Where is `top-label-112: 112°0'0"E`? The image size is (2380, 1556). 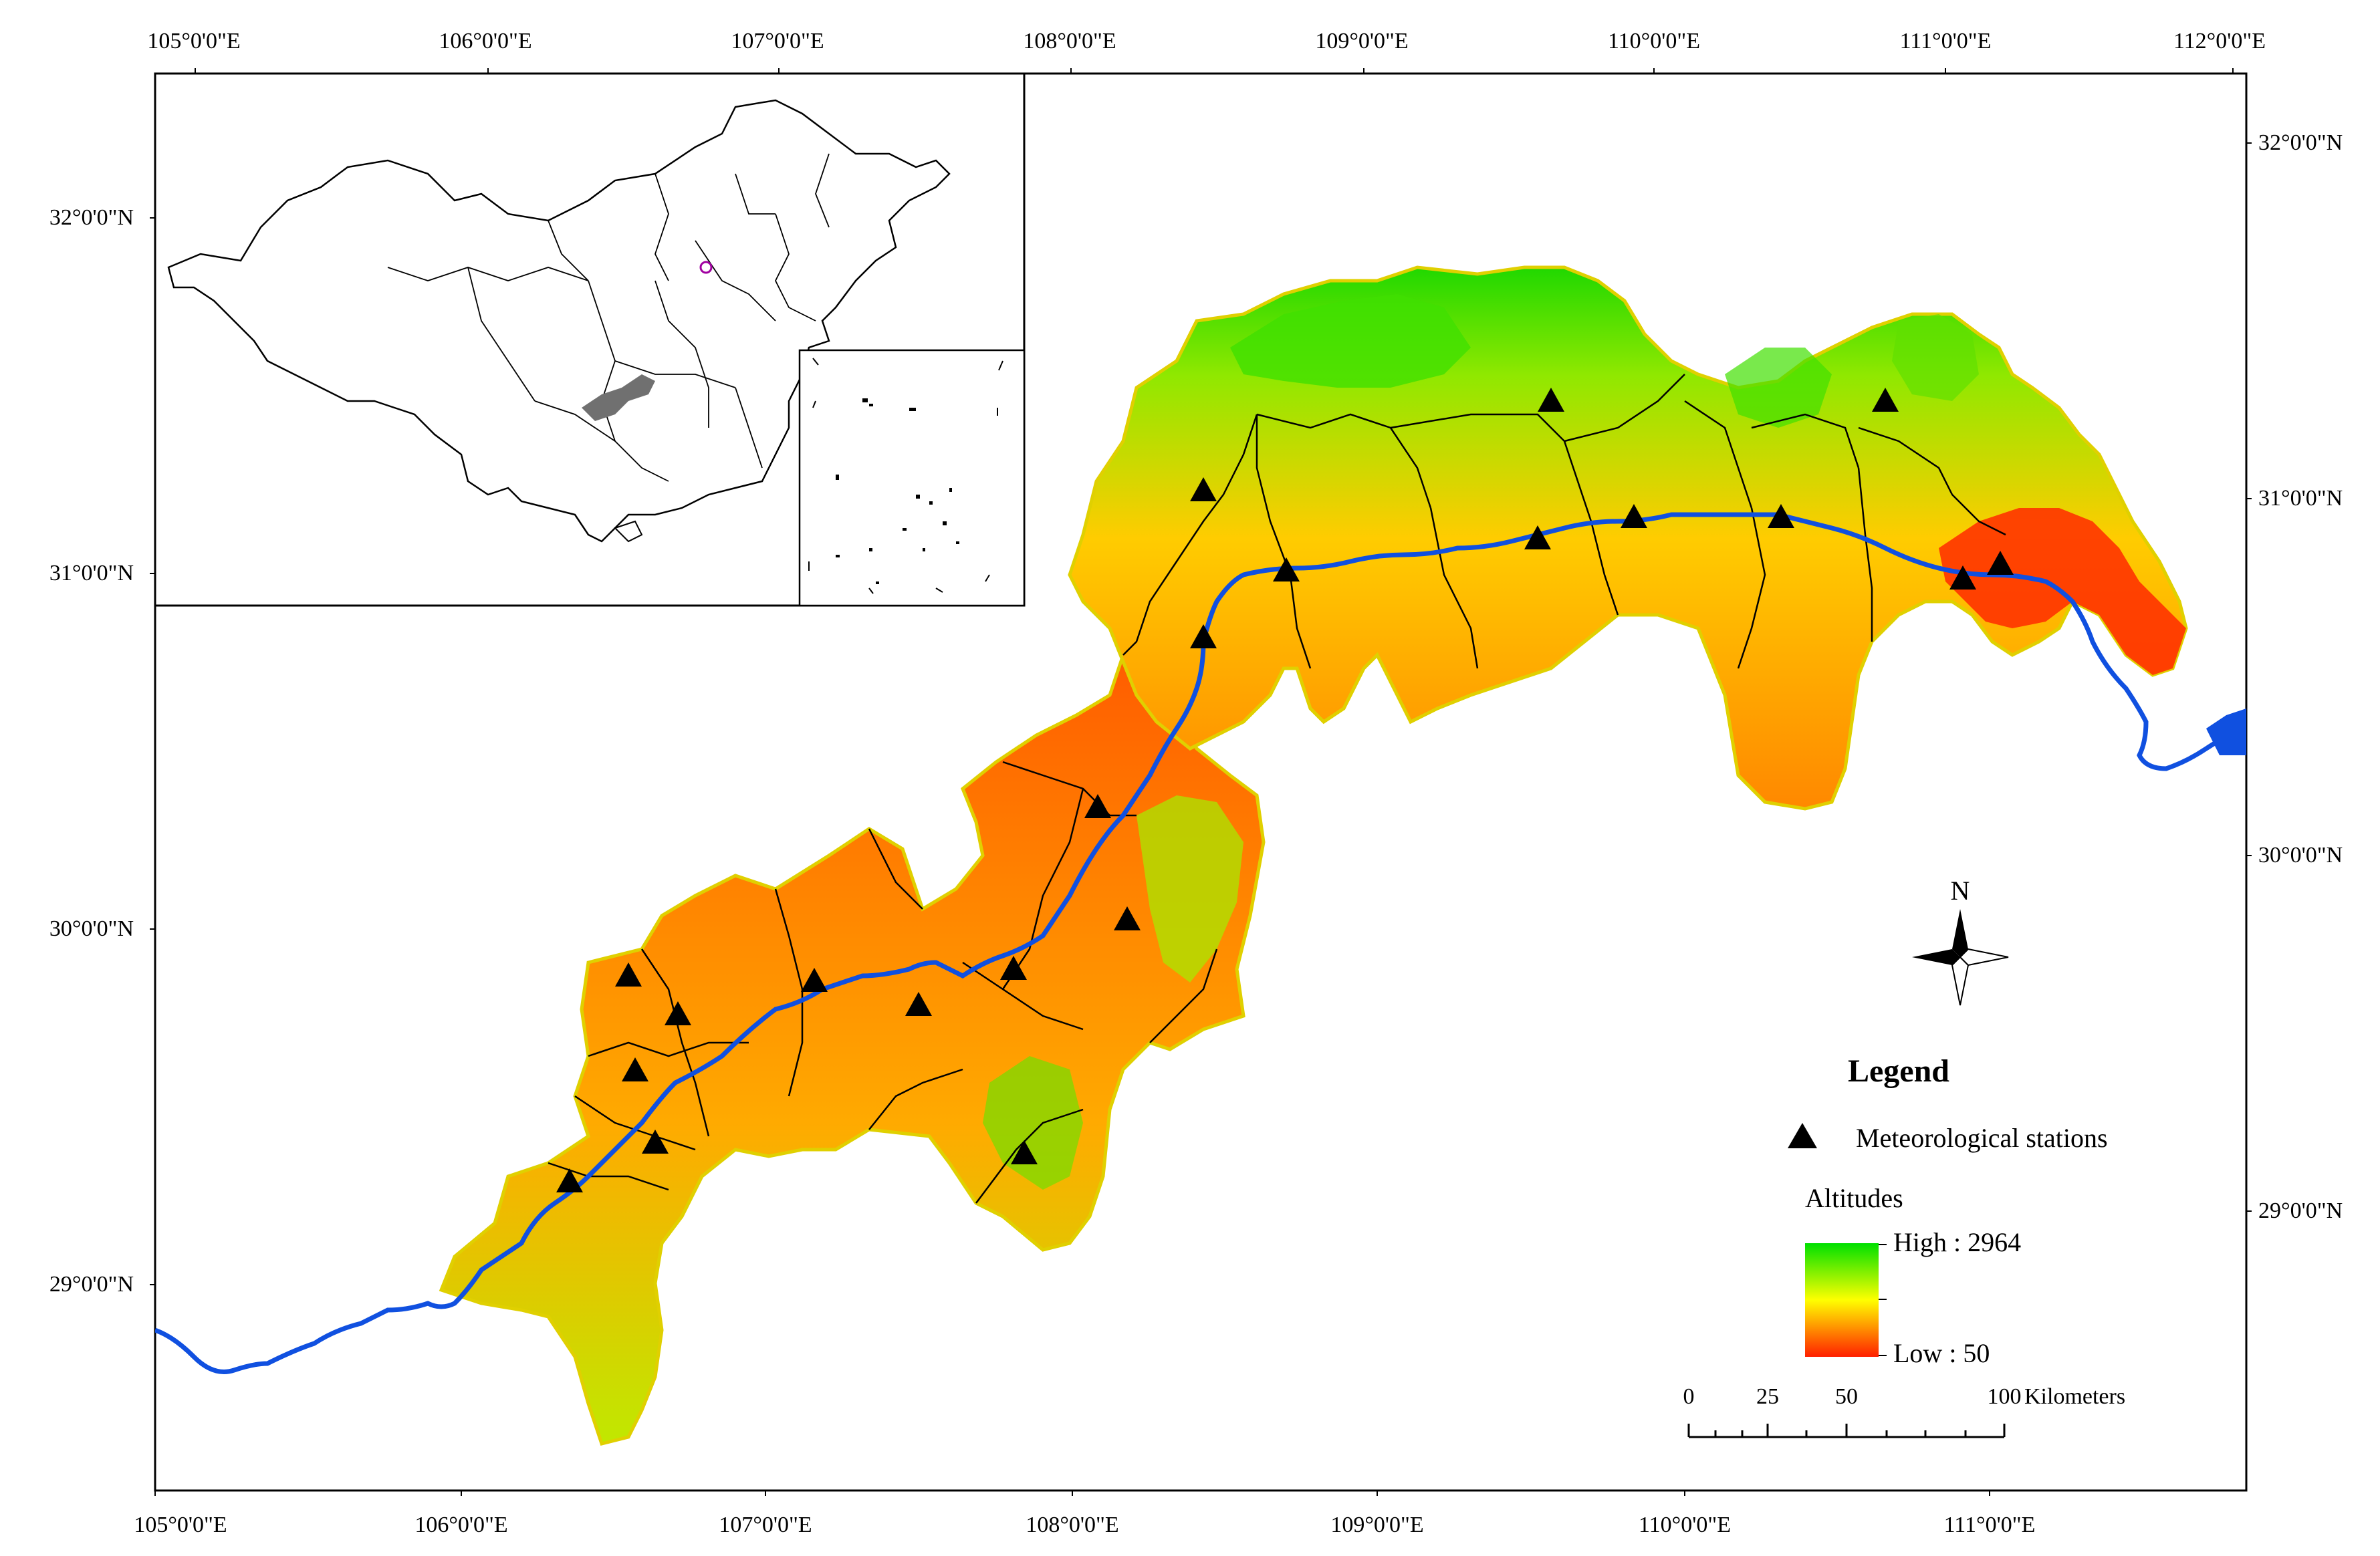 top-label-112: 112°0'0"E is located at coordinates (2219, 41).